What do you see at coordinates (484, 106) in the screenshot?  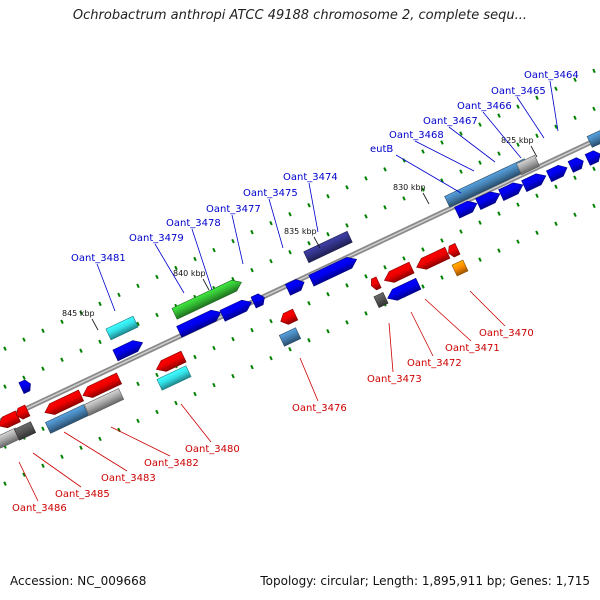 I see `gene-label-top: Oant_3466` at bounding box center [484, 106].